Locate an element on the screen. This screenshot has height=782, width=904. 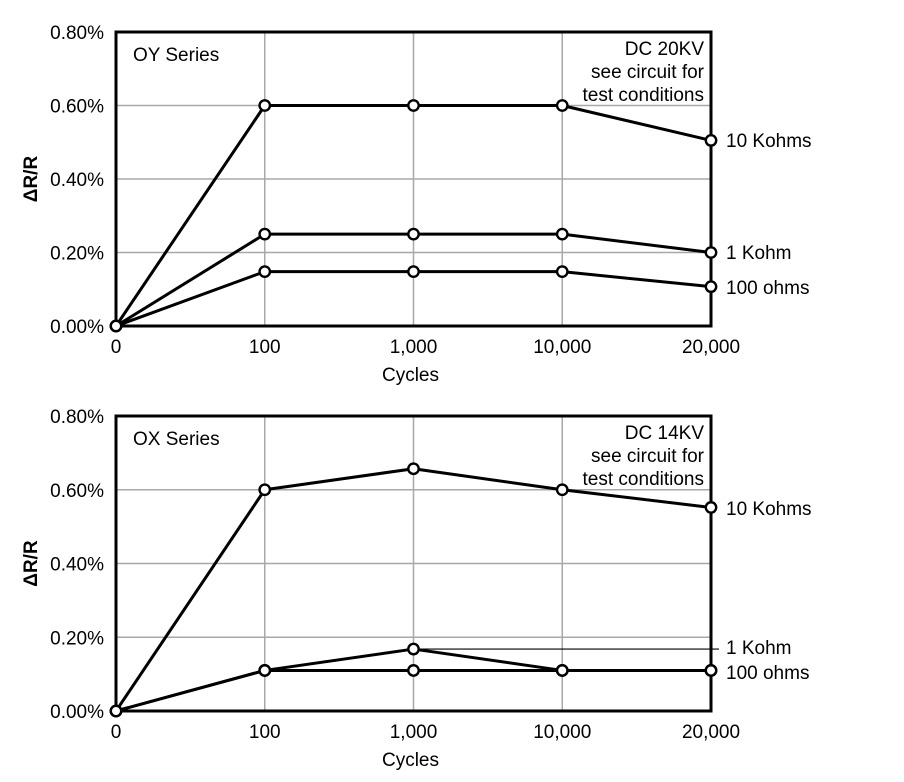
series-title: OX Series is located at coordinates (176, 439).